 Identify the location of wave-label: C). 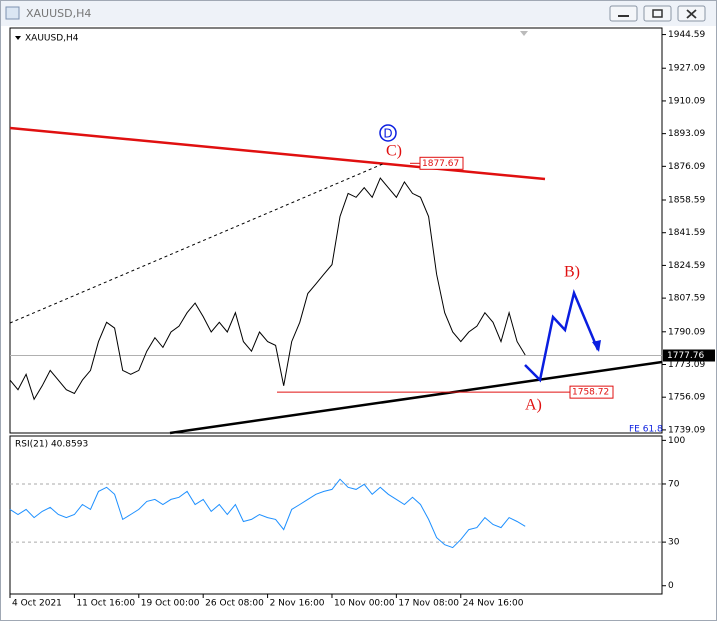
(394, 151).